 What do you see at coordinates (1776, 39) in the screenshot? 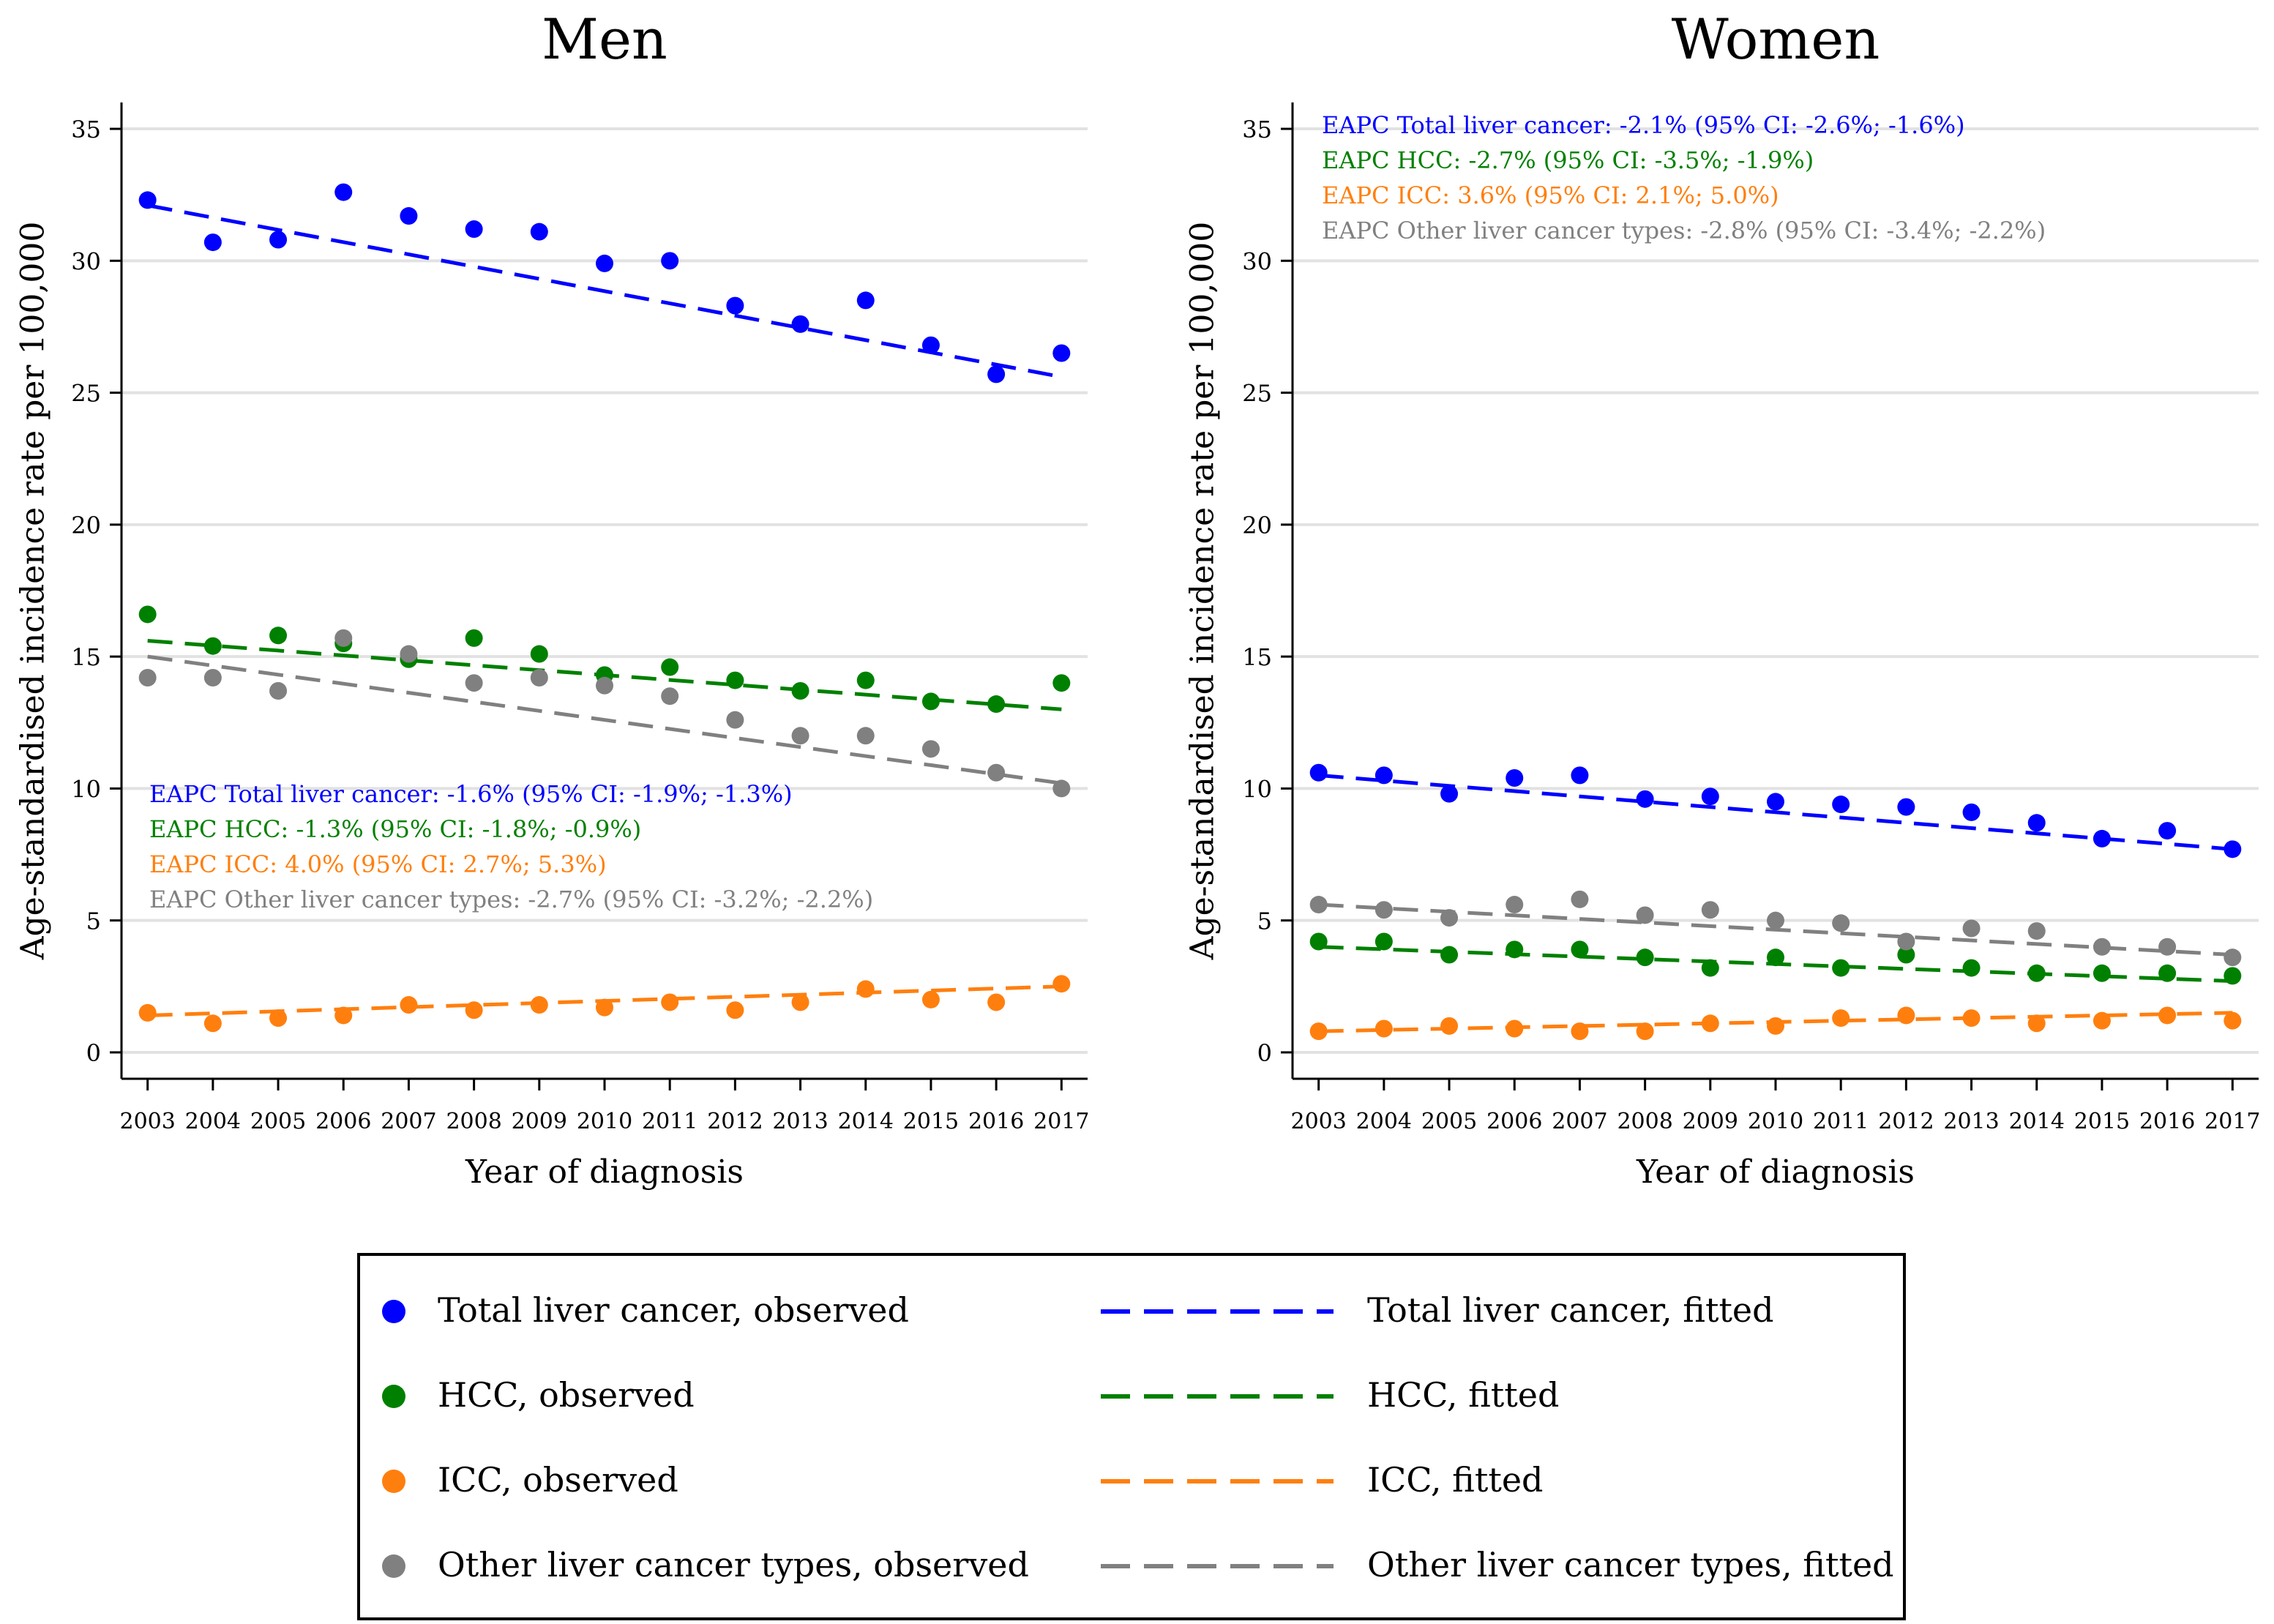
I see `chart-title: Women` at bounding box center [1776, 39].